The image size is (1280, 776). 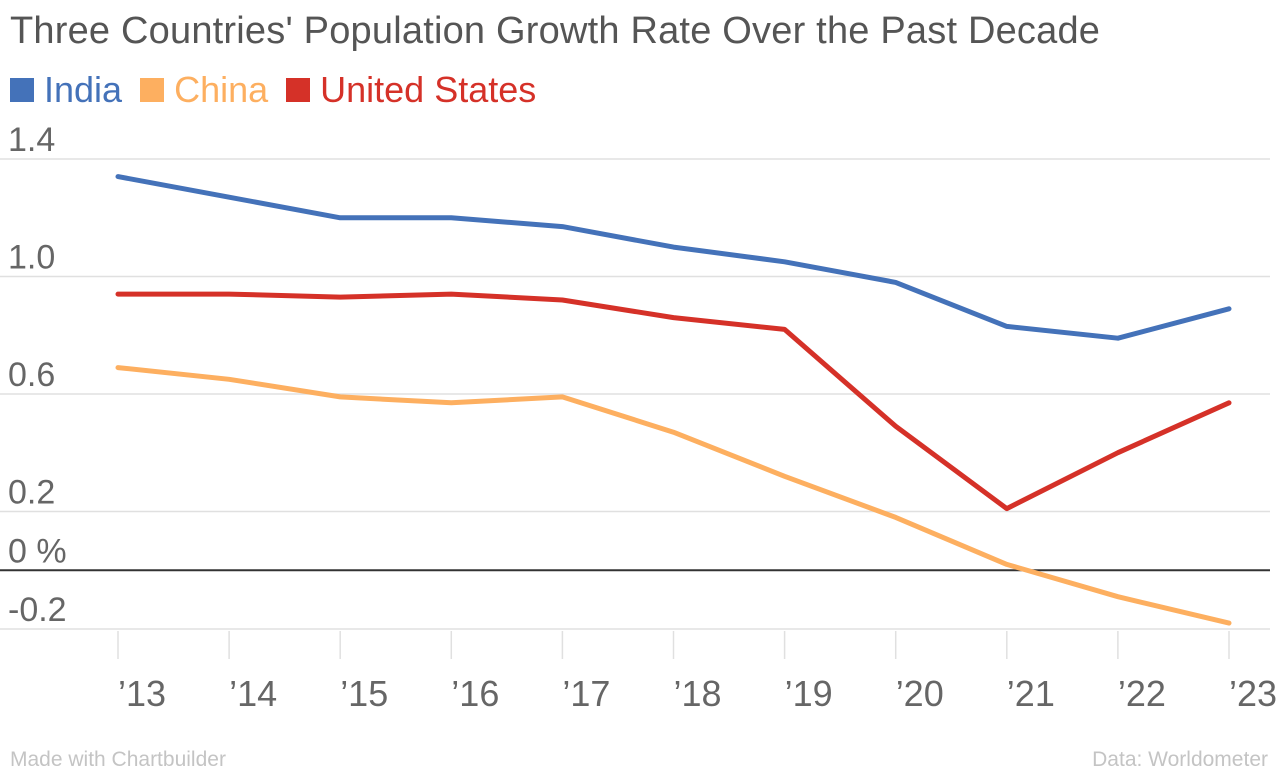 What do you see at coordinates (920, 693) in the screenshot?
I see `x-tick-label: ’20` at bounding box center [920, 693].